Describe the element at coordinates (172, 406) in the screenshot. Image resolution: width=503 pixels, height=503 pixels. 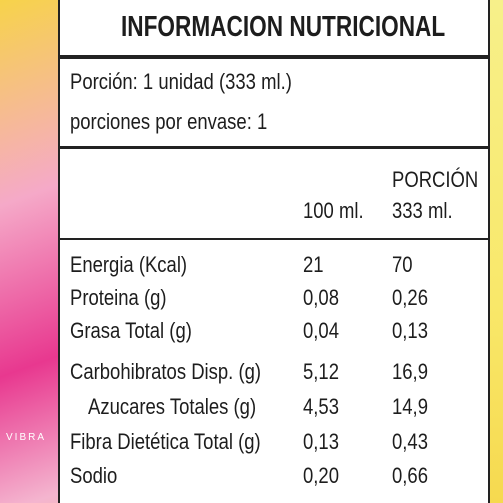
I see `nutrient-label: Azucares Totales (g)` at that location.